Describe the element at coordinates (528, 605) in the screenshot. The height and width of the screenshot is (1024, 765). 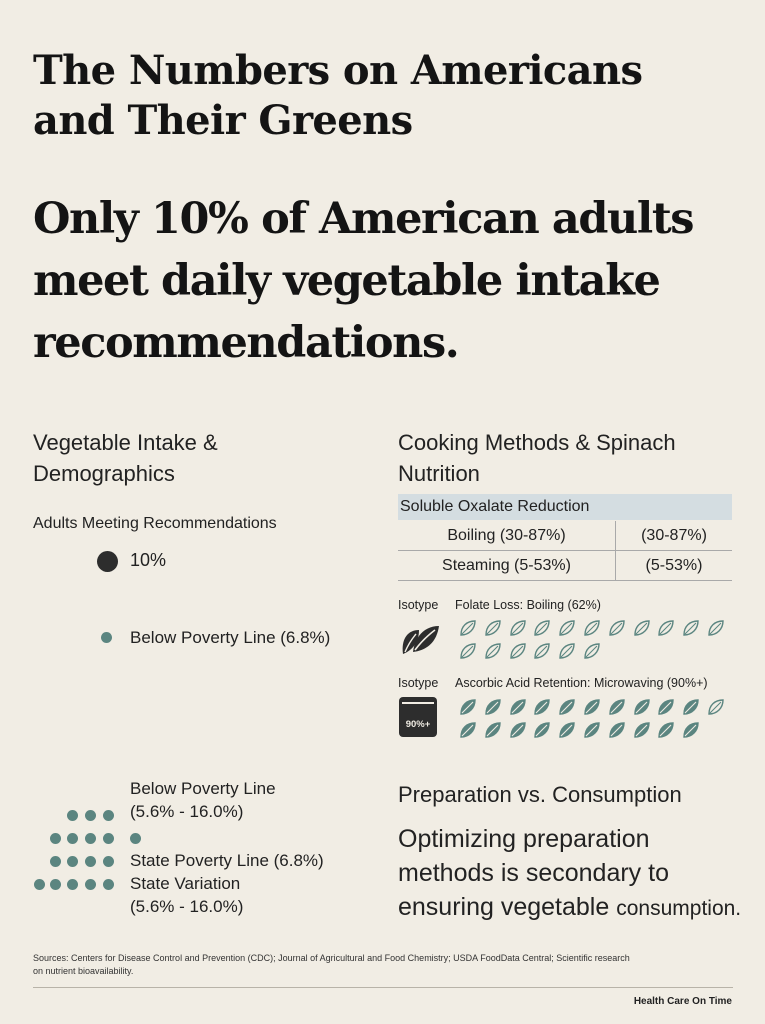
I see `folate-label: Folate Loss: Boiling (62%)` at that location.